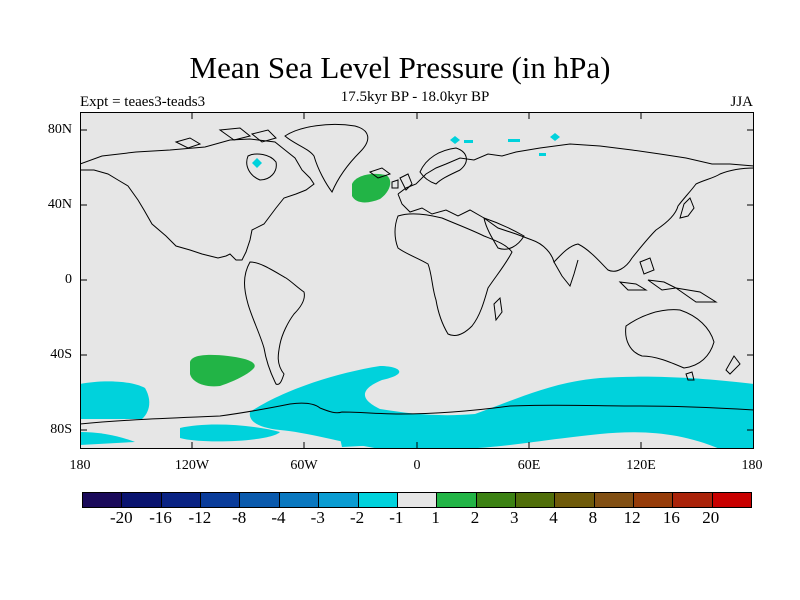 The height and width of the screenshot is (600, 800). Describe the element at coordinates (304, 465) in the screenshot. I see `lon-label-60w: 60W` at that location.